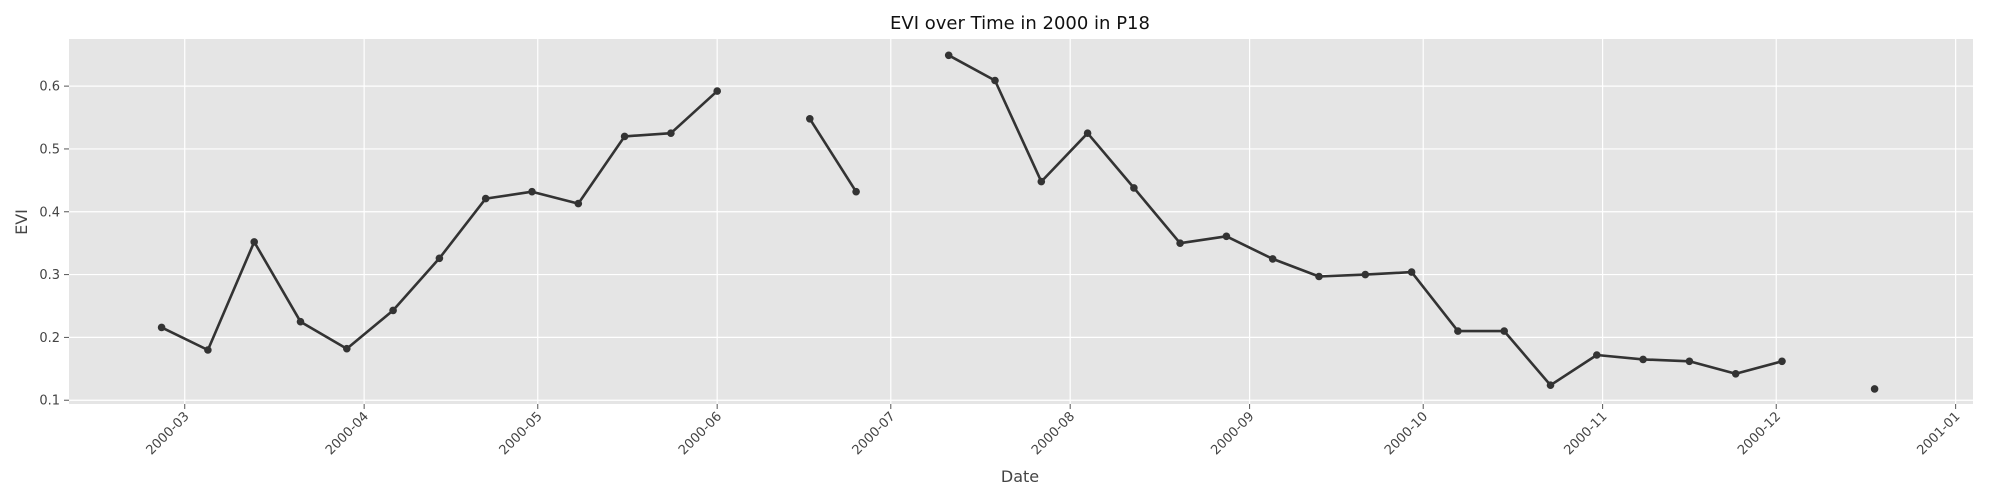  I want to click on series-line, so click(833, 155).